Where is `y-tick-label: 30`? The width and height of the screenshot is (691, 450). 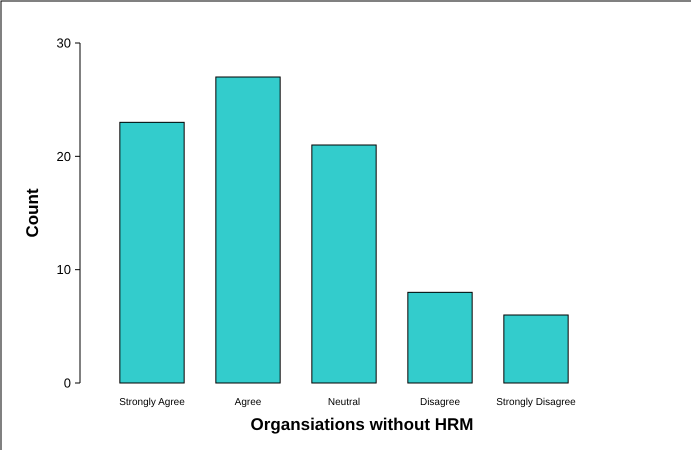
y-tick-label: 30 is located at coordinates (63, 43).